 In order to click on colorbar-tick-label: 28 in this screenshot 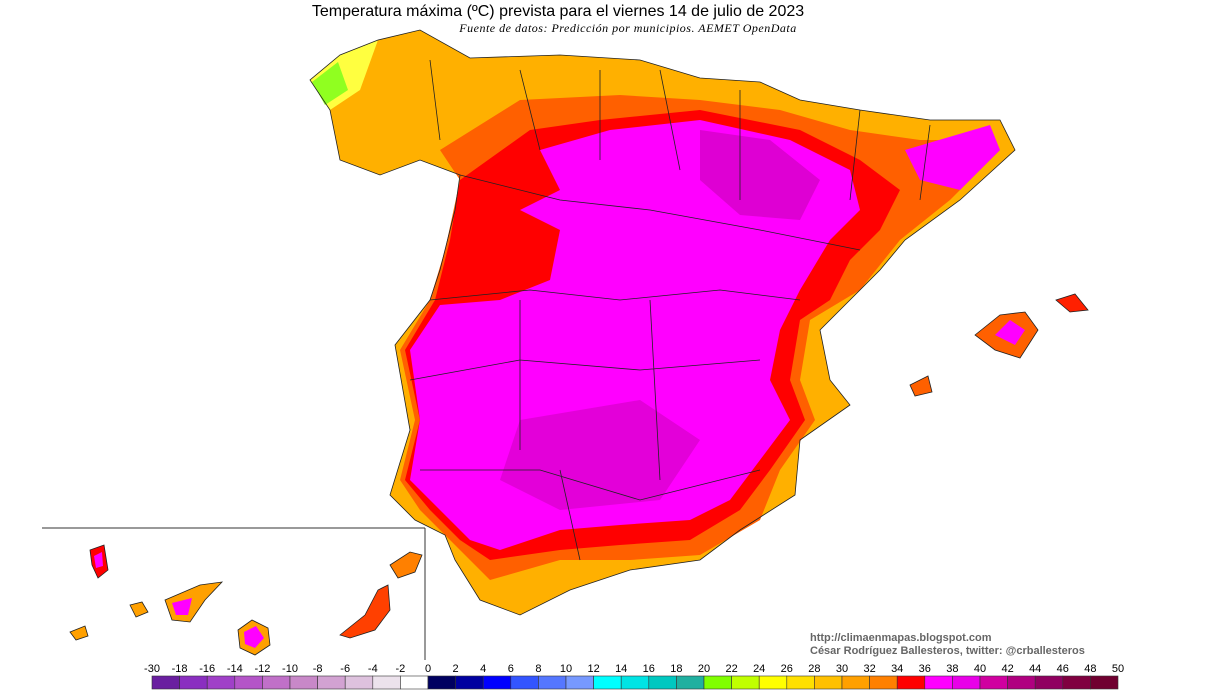, I will do `click(814, 669)`.